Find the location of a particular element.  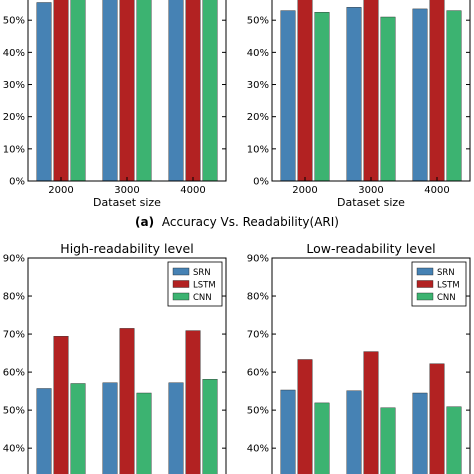

figure-caption: (a) Accuracy Vs. Readability(ARI) is located at coordinates (237, 222).